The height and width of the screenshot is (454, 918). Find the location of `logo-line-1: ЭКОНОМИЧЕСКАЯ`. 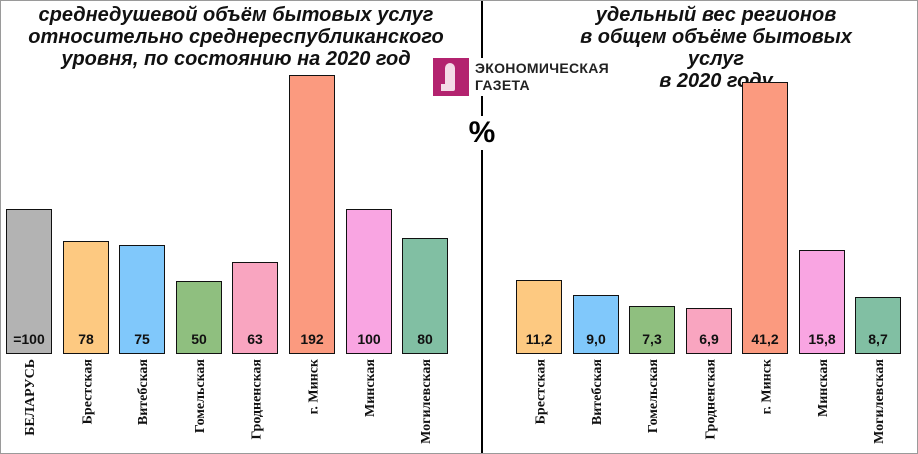

logo-line-1: ЭКОНОМИЧЕСКАЯ is located at coordinates (542, 68).